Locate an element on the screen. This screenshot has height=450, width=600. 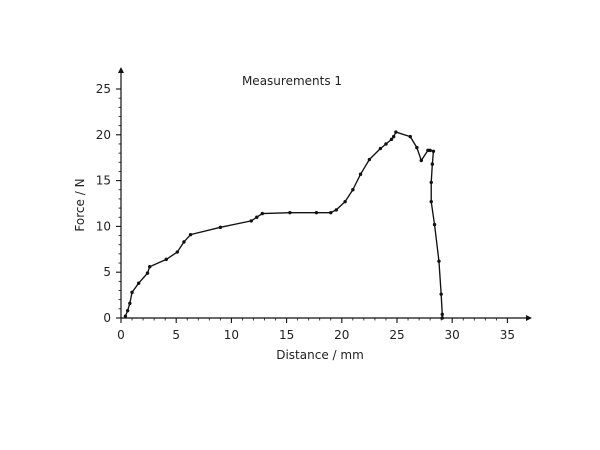
x-tick-label: 15 is located at coordinates (286, 335).